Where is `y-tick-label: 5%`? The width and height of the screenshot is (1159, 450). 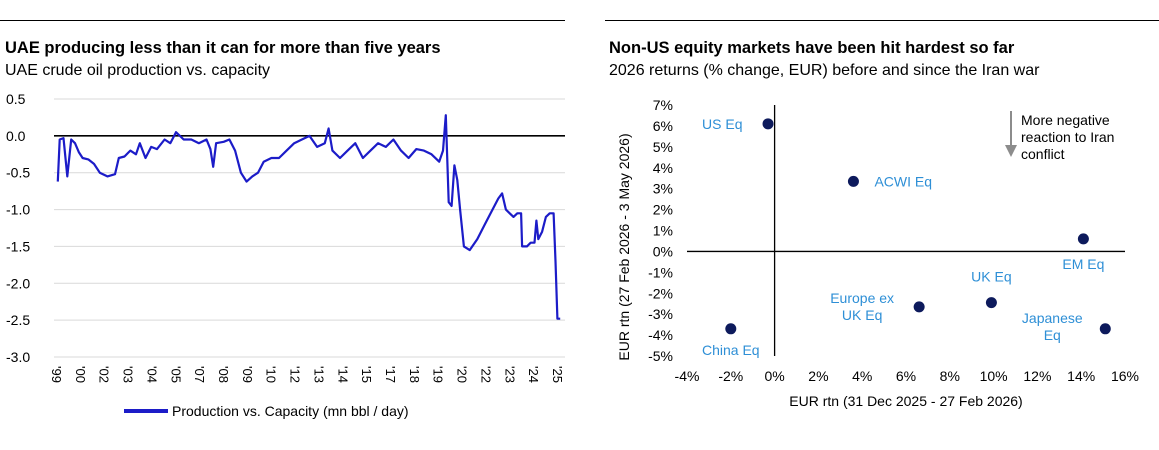
y-tick-label: 5% is located at coordinates (663, 147).